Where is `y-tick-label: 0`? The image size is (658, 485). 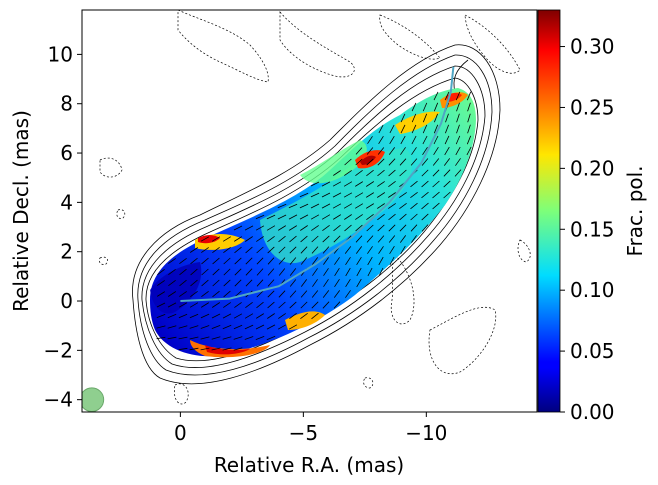
y-tick-label: 0 is located at coordinates (66, 301).